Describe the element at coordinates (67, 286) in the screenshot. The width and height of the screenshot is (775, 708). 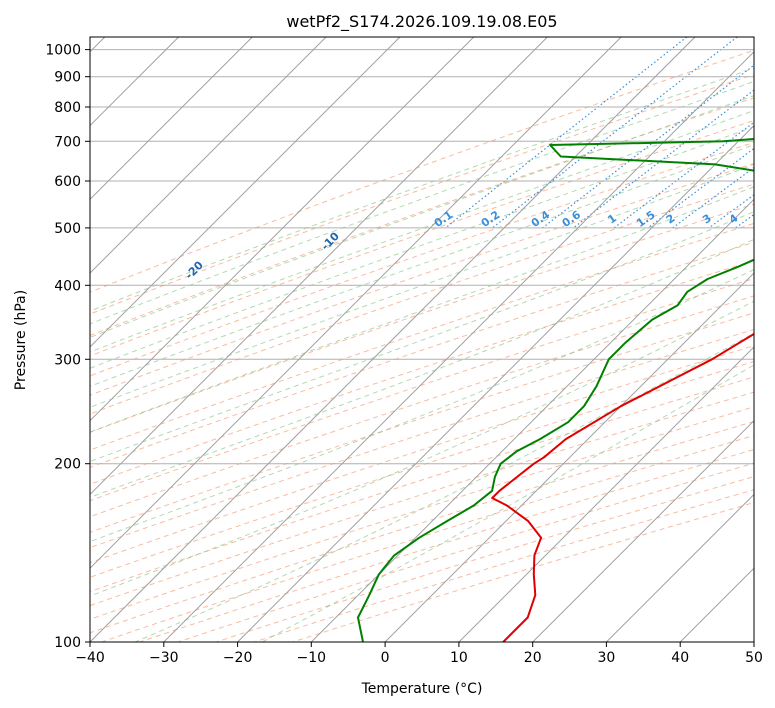
I see `y-tick-label: 400` at that location.